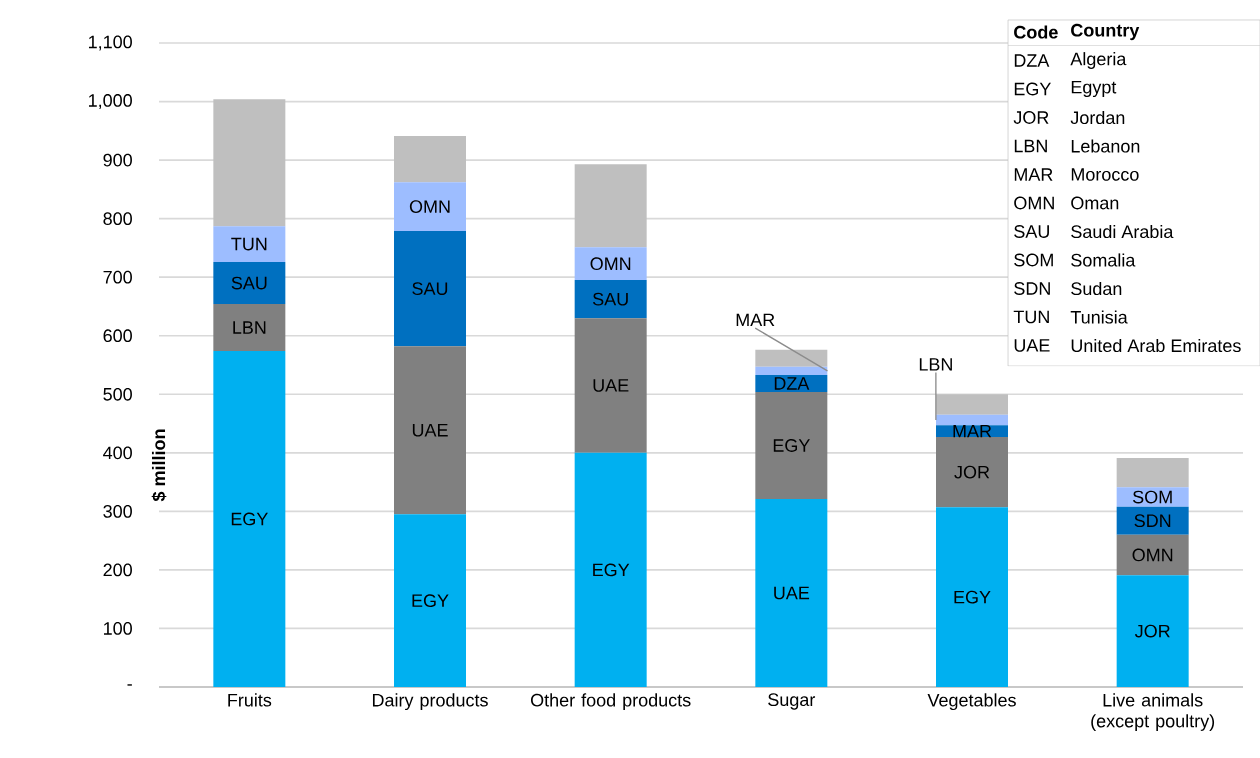  Describe the element at coordinates (1032, 89) in the screenshot. I see `annotation: EGY` at that location.